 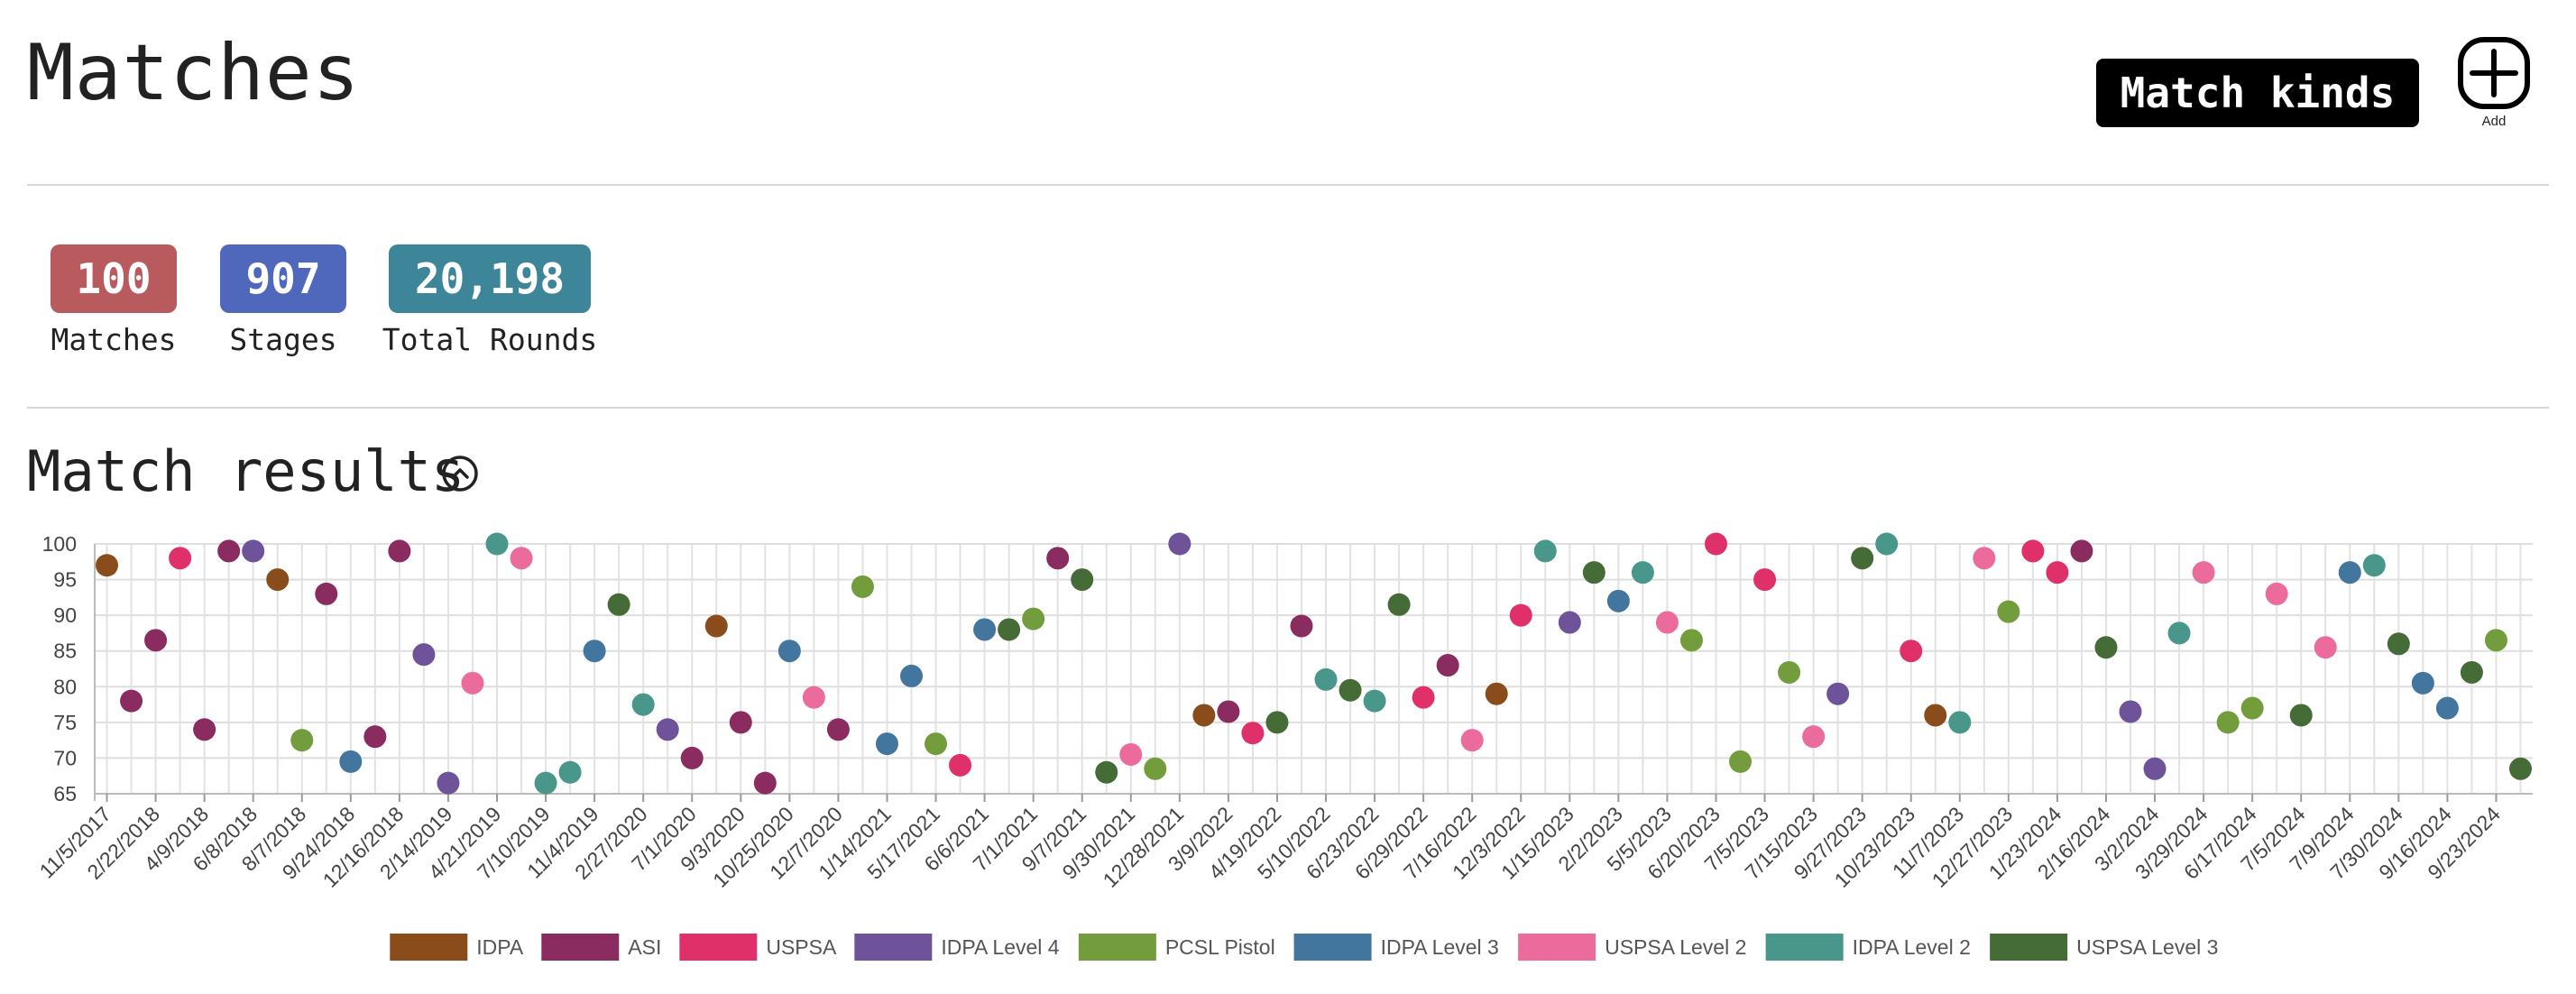 What do you see at coordinates (114, 278) in the screenshot?
I see `stat-badge: 100` at bounding box center [114, 278].